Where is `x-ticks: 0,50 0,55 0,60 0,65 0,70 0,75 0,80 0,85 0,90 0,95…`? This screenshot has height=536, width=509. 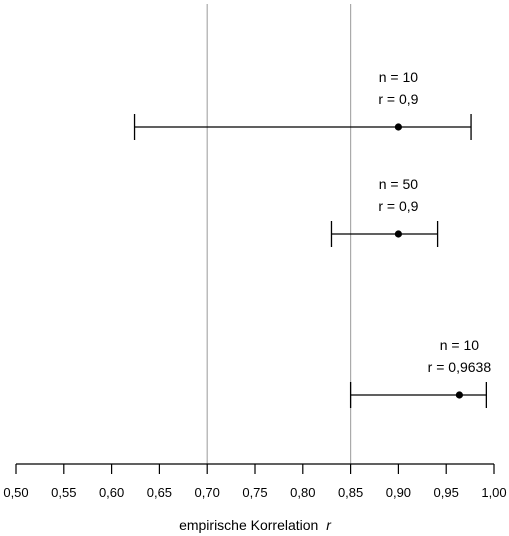
x-ticks: 0,50 0,55 0,60 0,65 0,70 0,75 0,80 0,85 0,90 0,95… is located at coordinates (255, 482).